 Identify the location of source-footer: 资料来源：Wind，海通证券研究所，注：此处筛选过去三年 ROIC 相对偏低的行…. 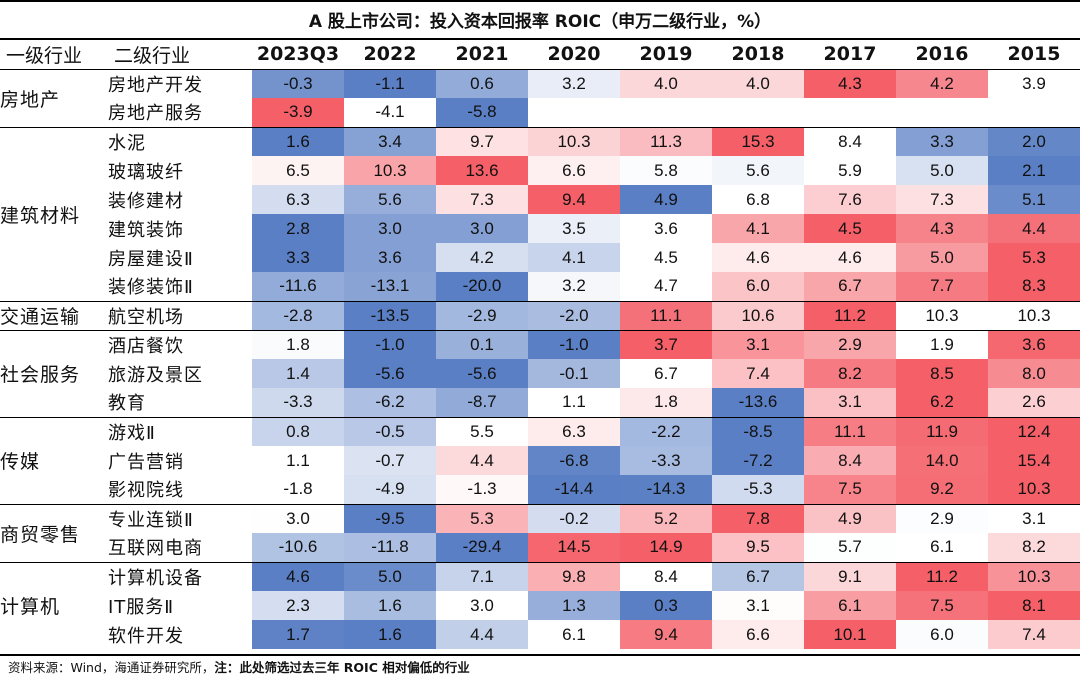
(540, 666).